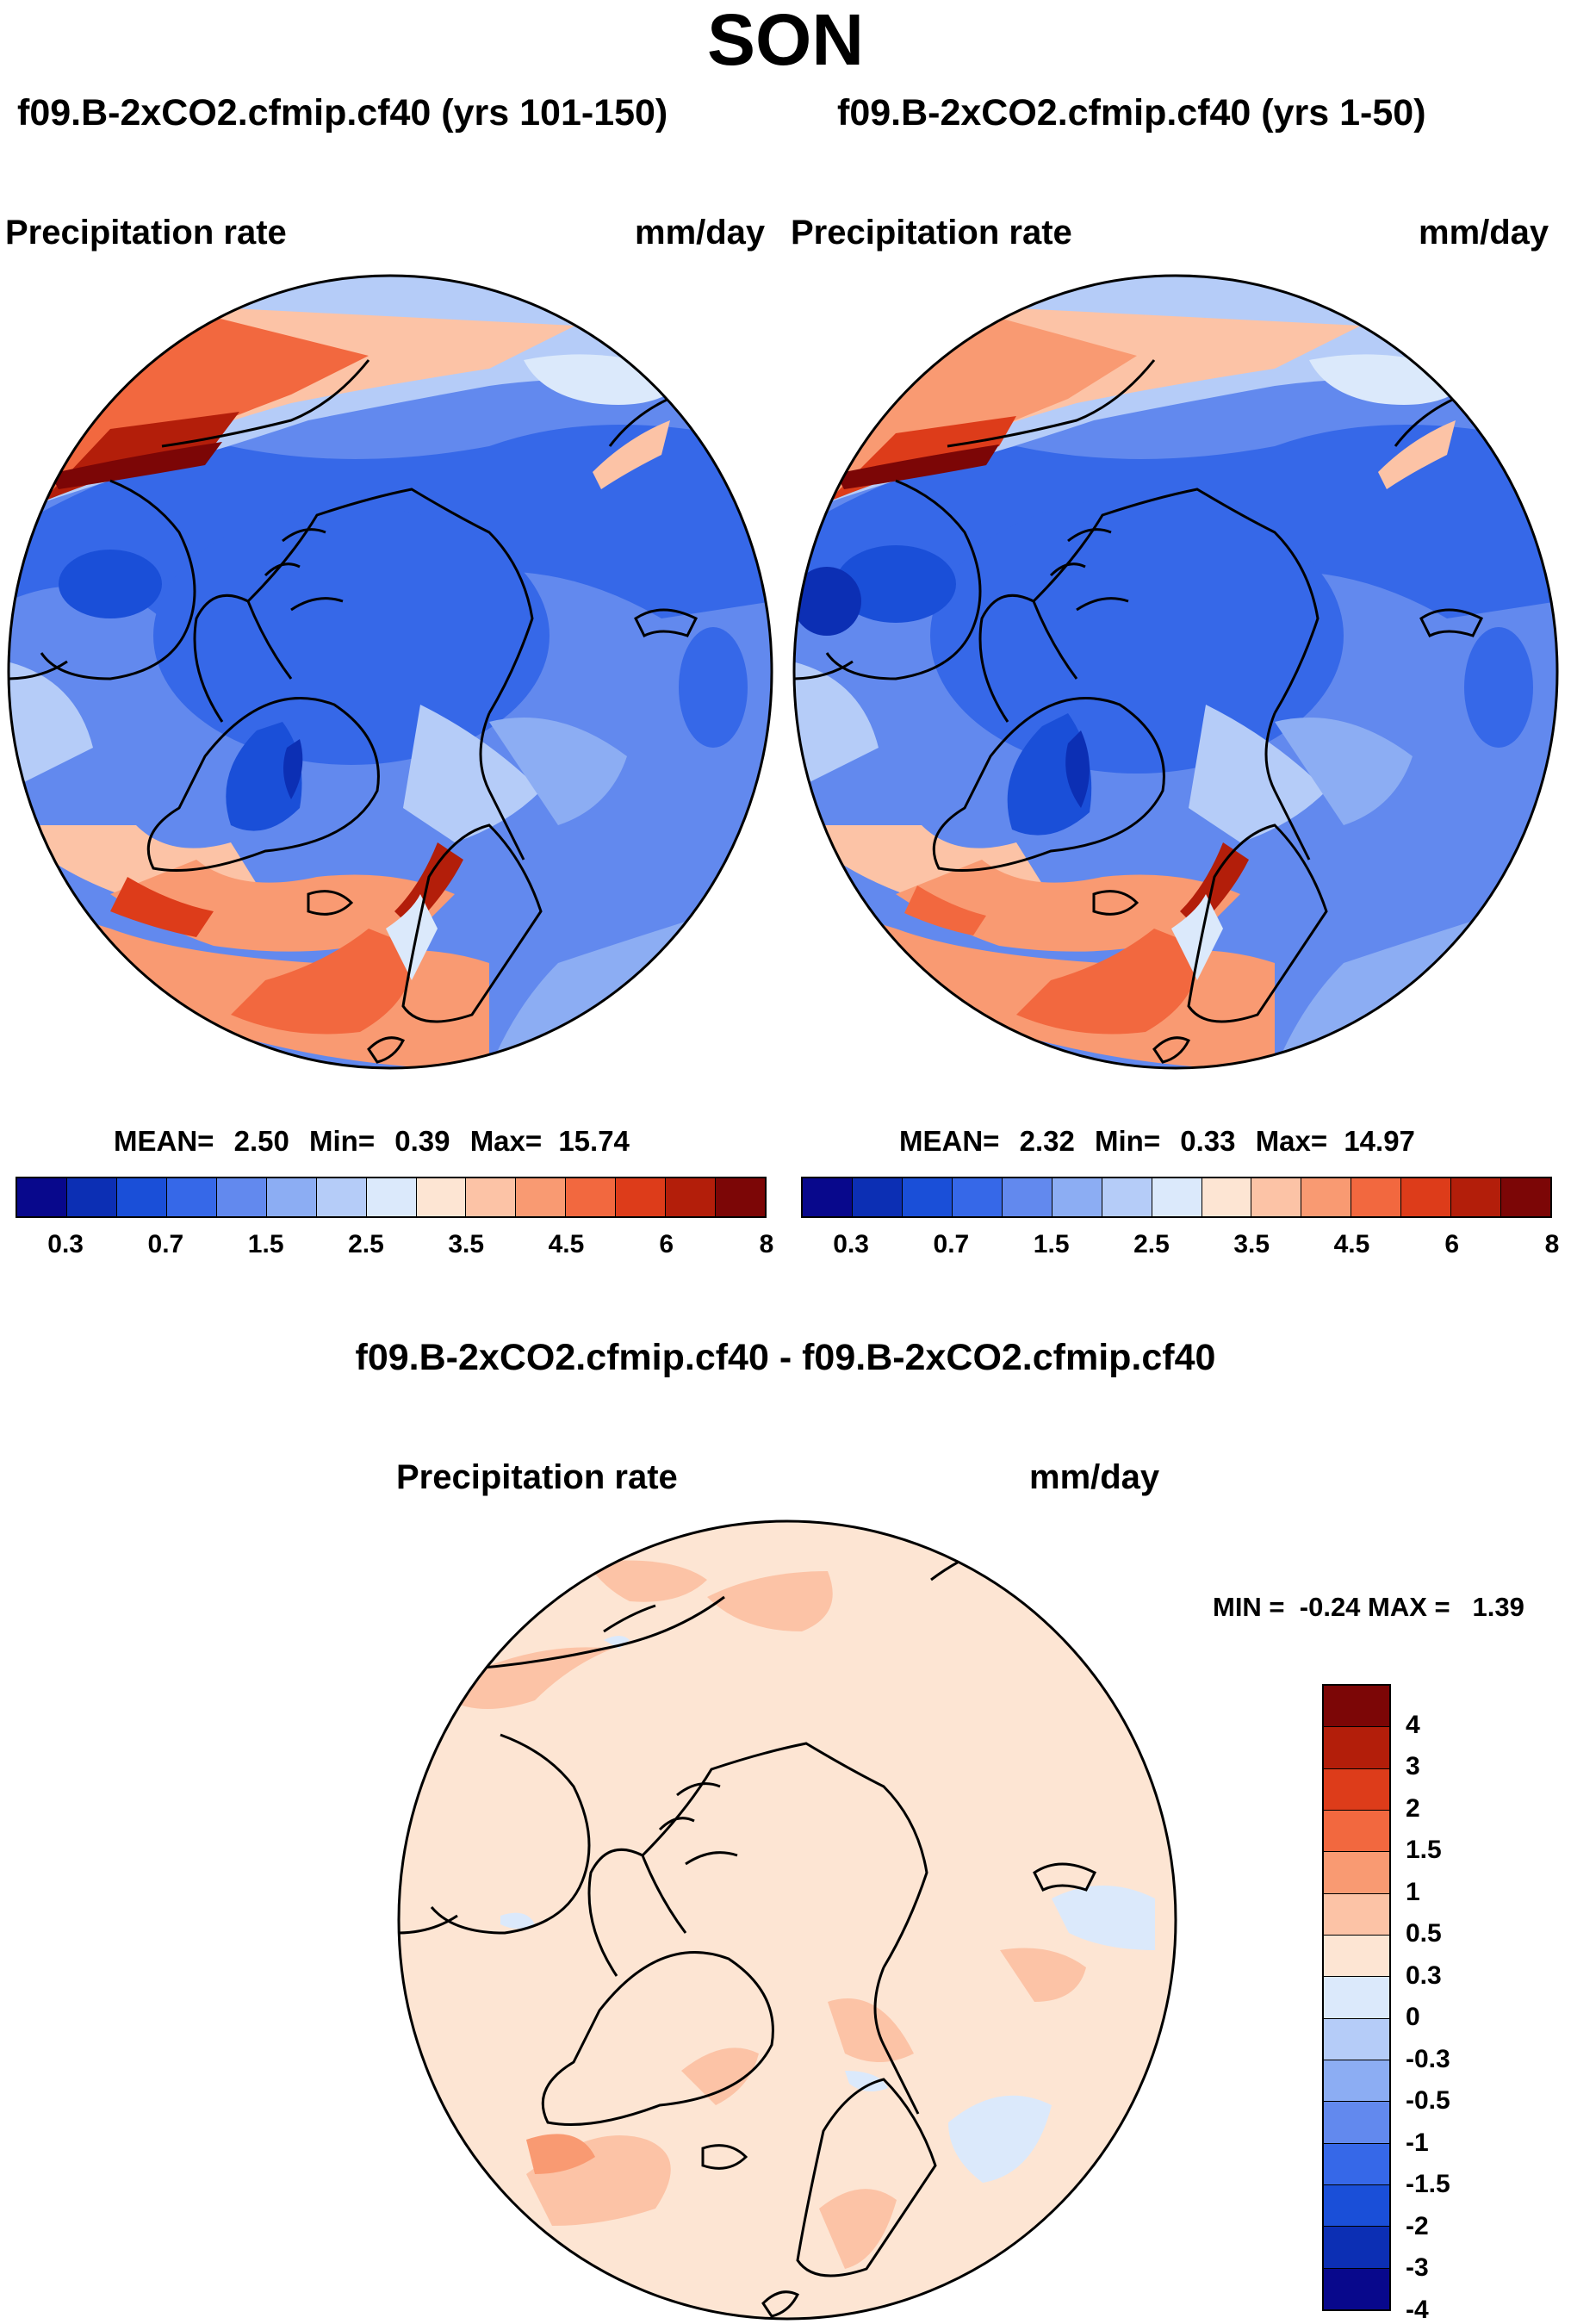 This screenshot has width=1571, height=2324. What do you see at coordinates (1428, 2184) in the screenshot?
I see `colorbar-tick-label: -1.5` at bounding box center [1428, 2184].